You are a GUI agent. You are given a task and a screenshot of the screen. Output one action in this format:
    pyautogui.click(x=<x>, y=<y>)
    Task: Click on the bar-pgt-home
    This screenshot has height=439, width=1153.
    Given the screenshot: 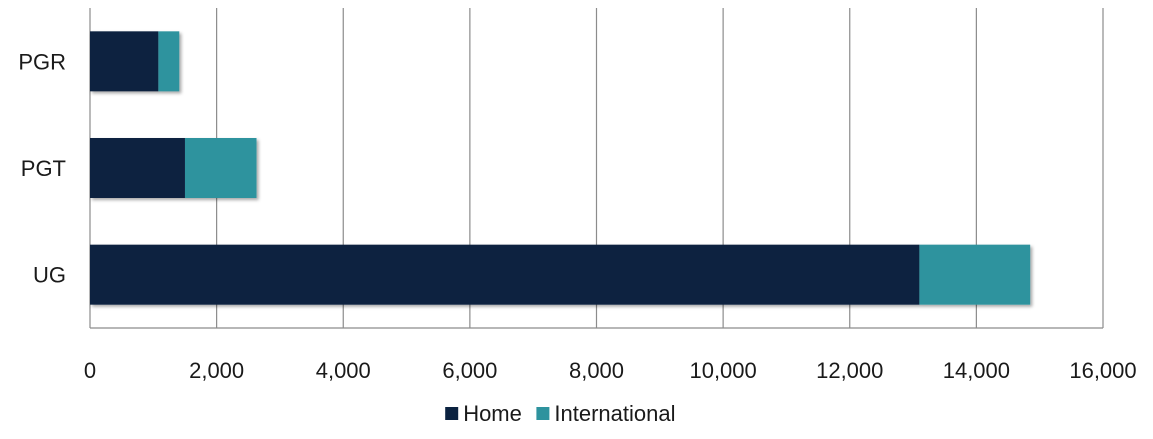 What is the action you would take?
    pyautogui.click(x=137, y=168)
    